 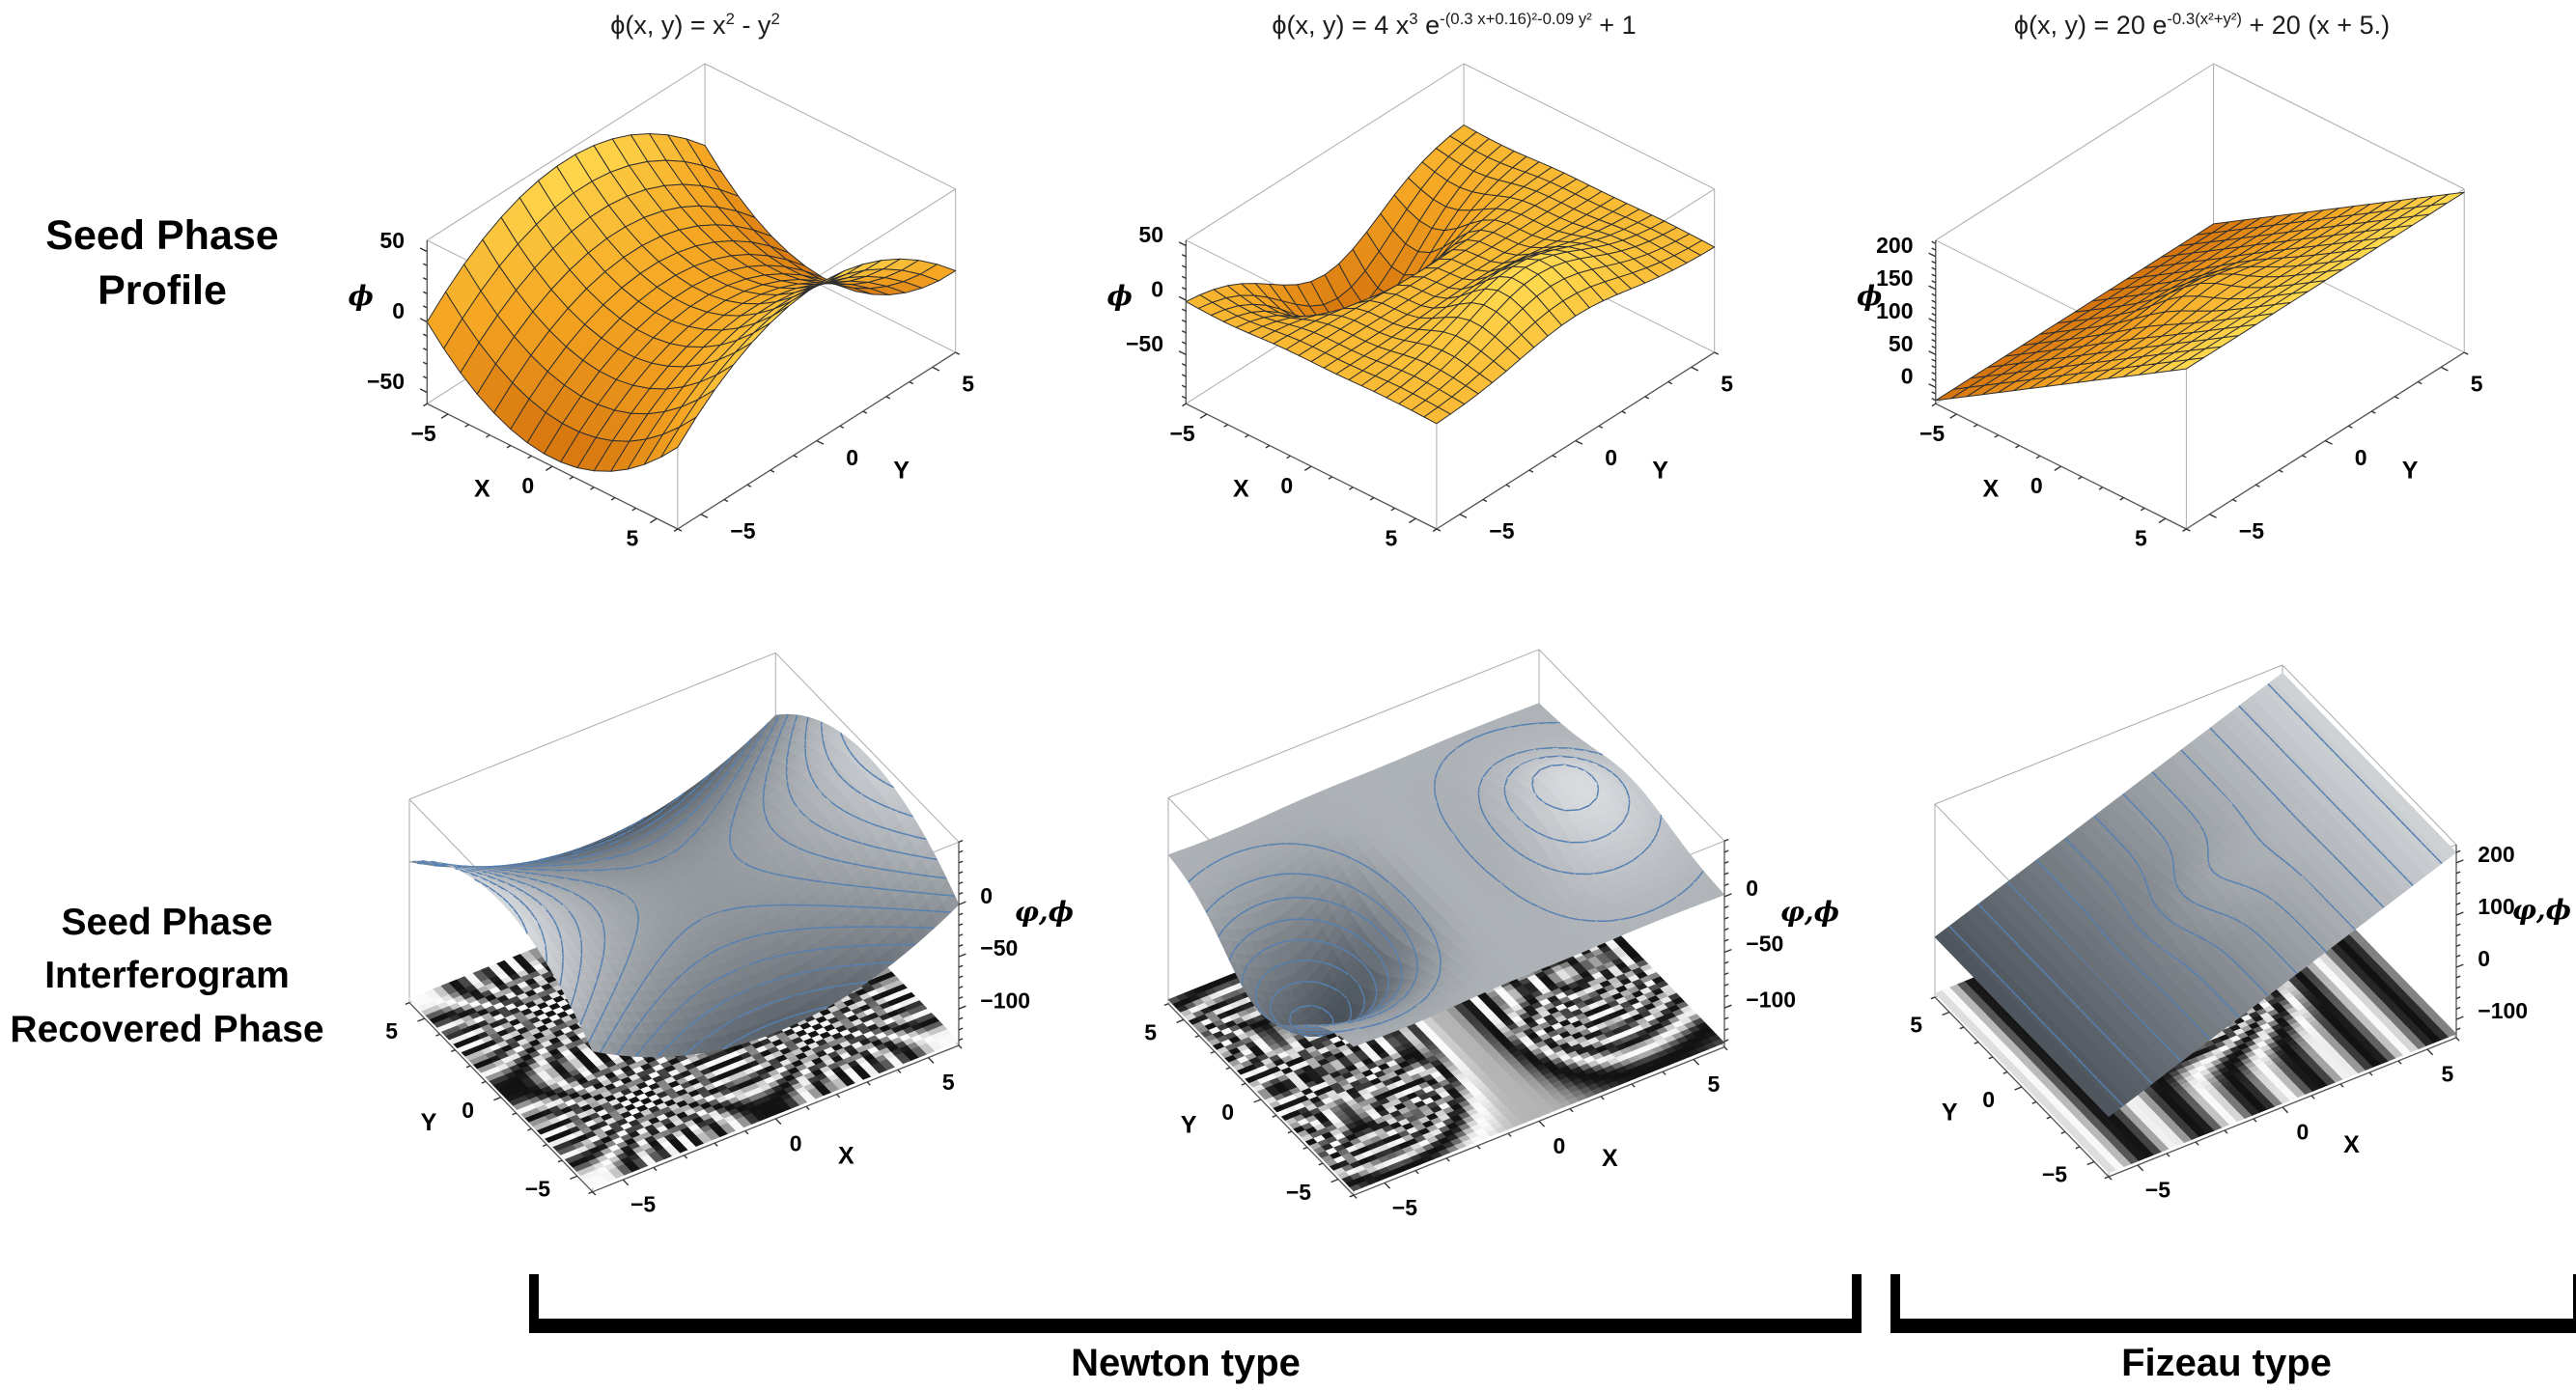 I want to click on plot-title: ϕ(x, y) = x2 - y2, so click(x=695, y=25).